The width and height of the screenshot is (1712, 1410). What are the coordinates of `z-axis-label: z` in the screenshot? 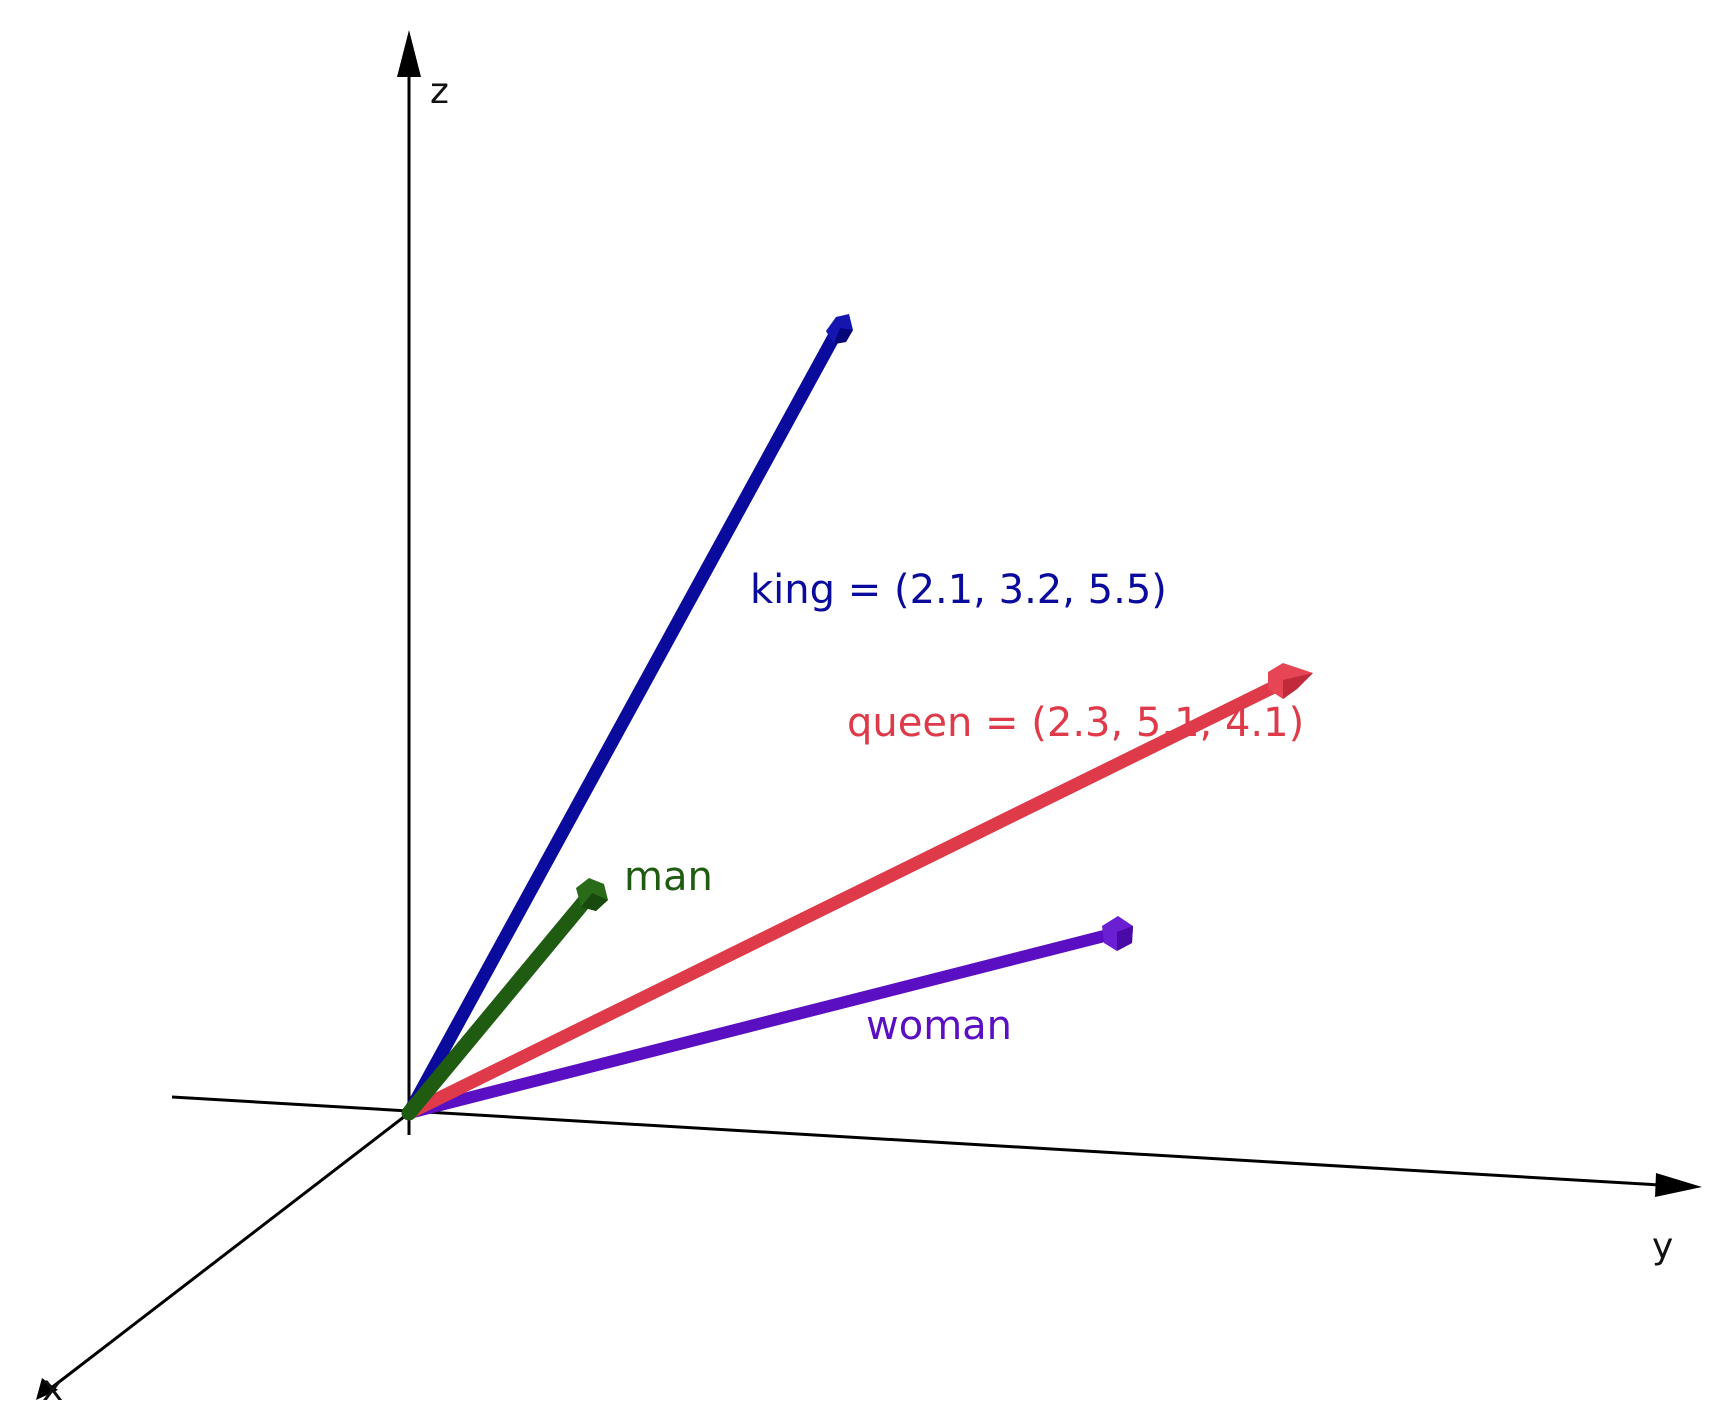 It's located at (439, 91).